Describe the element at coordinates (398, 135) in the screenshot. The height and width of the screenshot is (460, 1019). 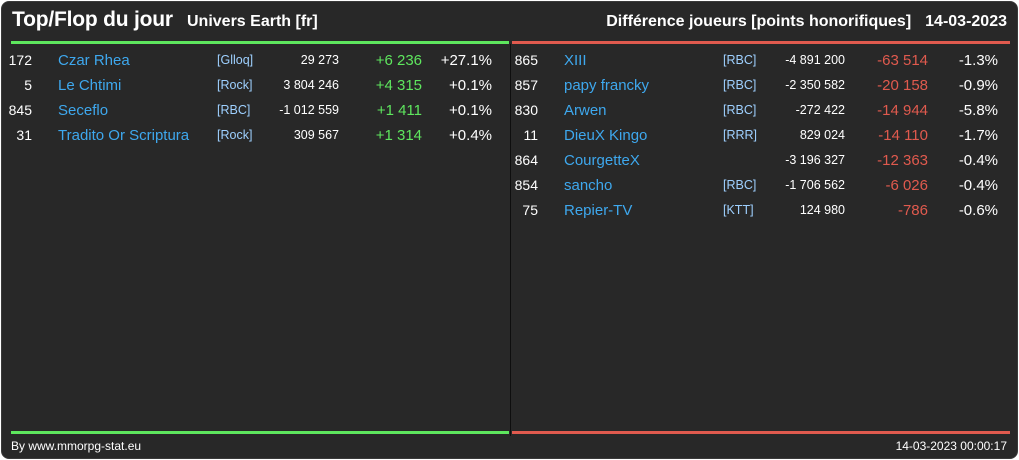
I see `points-difference: +1 314` at that location.